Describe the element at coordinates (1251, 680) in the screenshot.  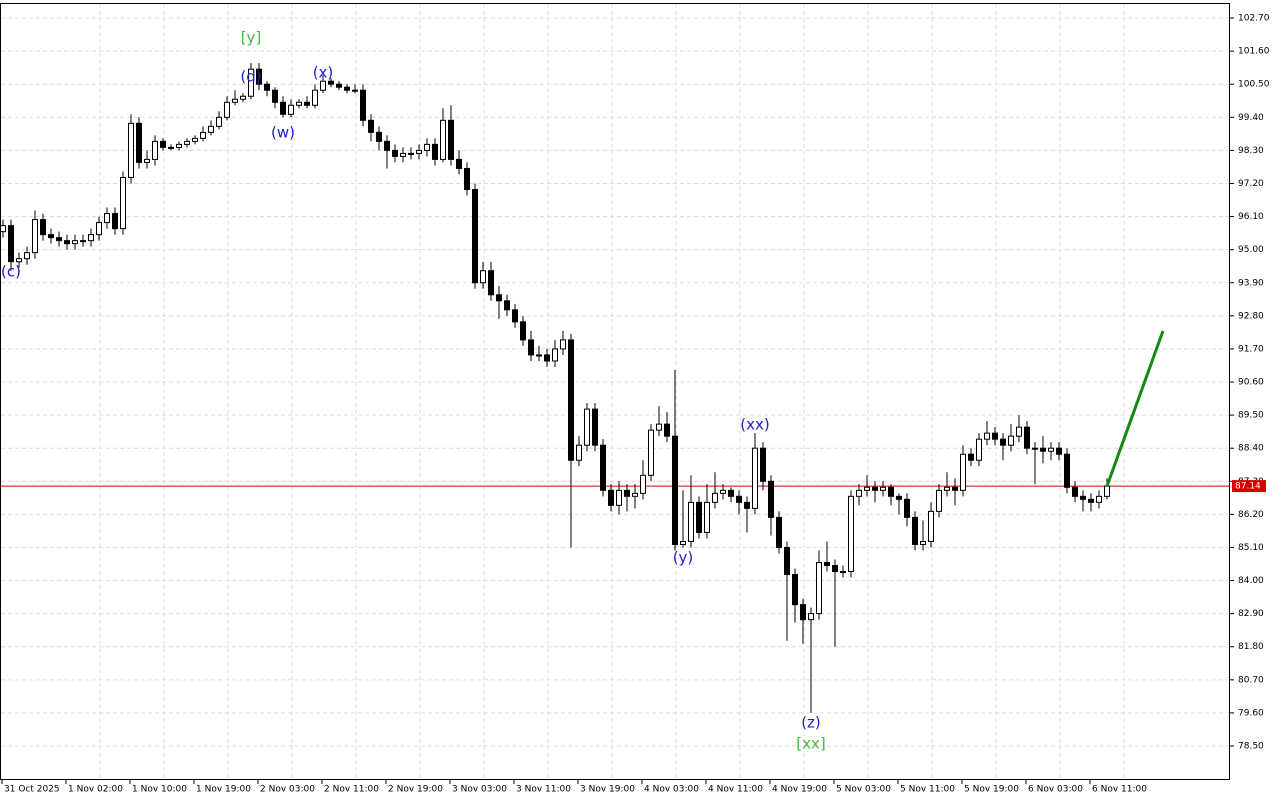
I see `y-tick-label: 80.70` at that location.